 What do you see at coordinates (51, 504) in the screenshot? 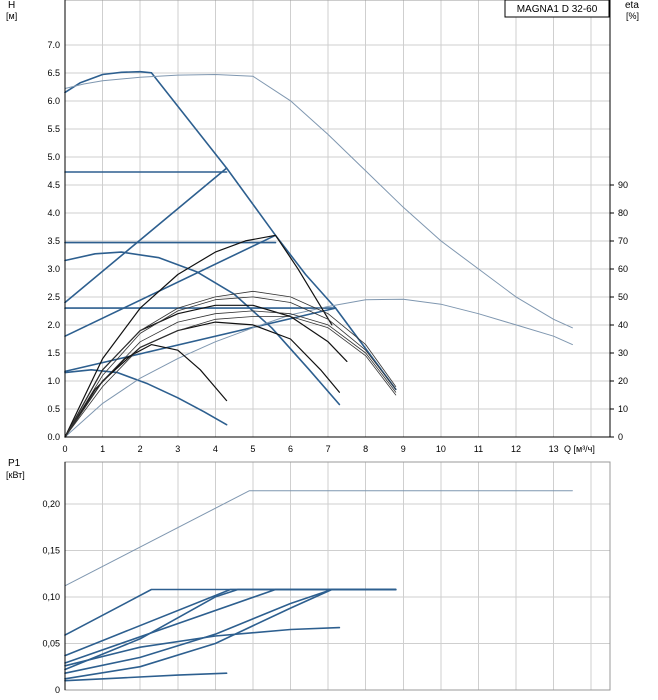
I see `qp-y-tick-label: 0,20` at bounding box center [51, 504].